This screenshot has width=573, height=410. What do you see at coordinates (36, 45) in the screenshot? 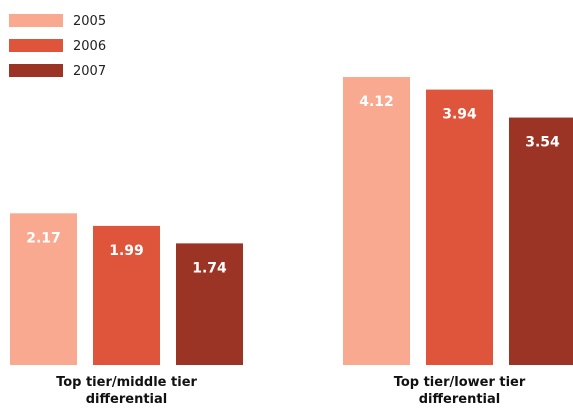
I see `legend-swatch-2006` at bounding box center [36, 45].